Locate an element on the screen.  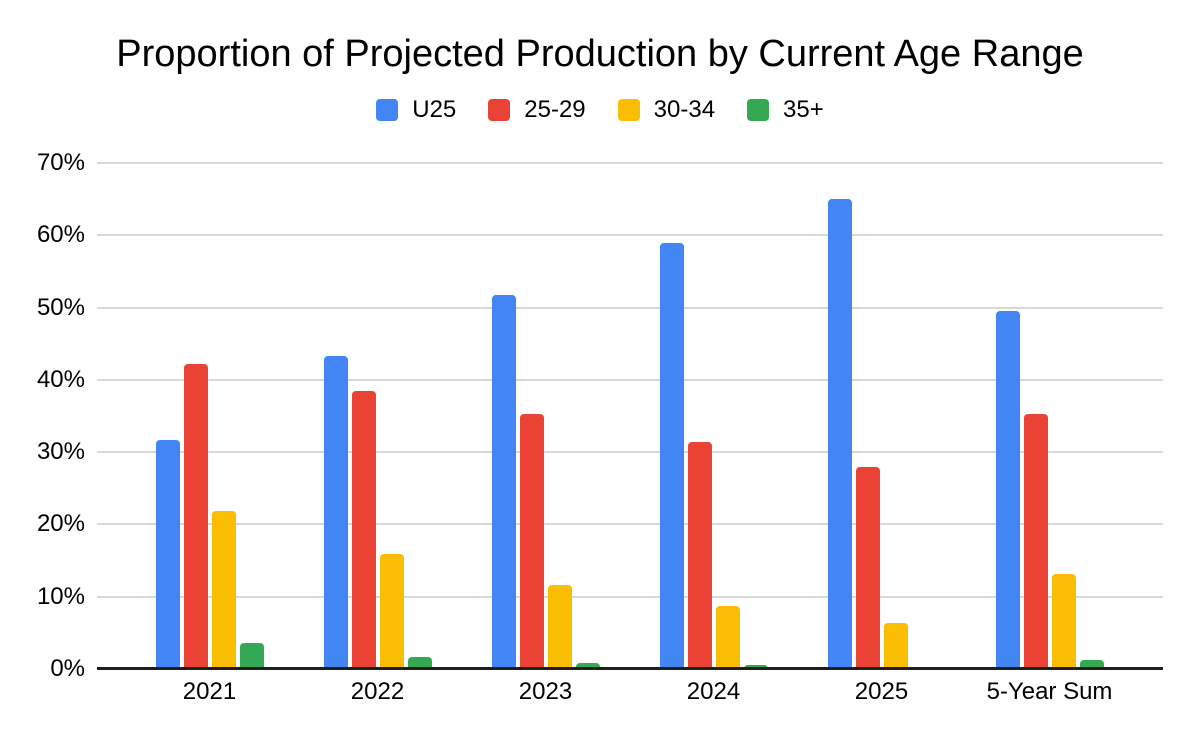
y-tick-label-0: 0% is located at coordinates (67, 668).